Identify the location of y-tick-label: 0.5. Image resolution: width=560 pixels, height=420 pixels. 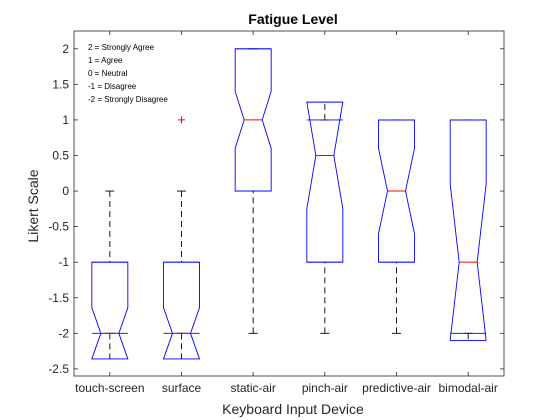
(60, 155).